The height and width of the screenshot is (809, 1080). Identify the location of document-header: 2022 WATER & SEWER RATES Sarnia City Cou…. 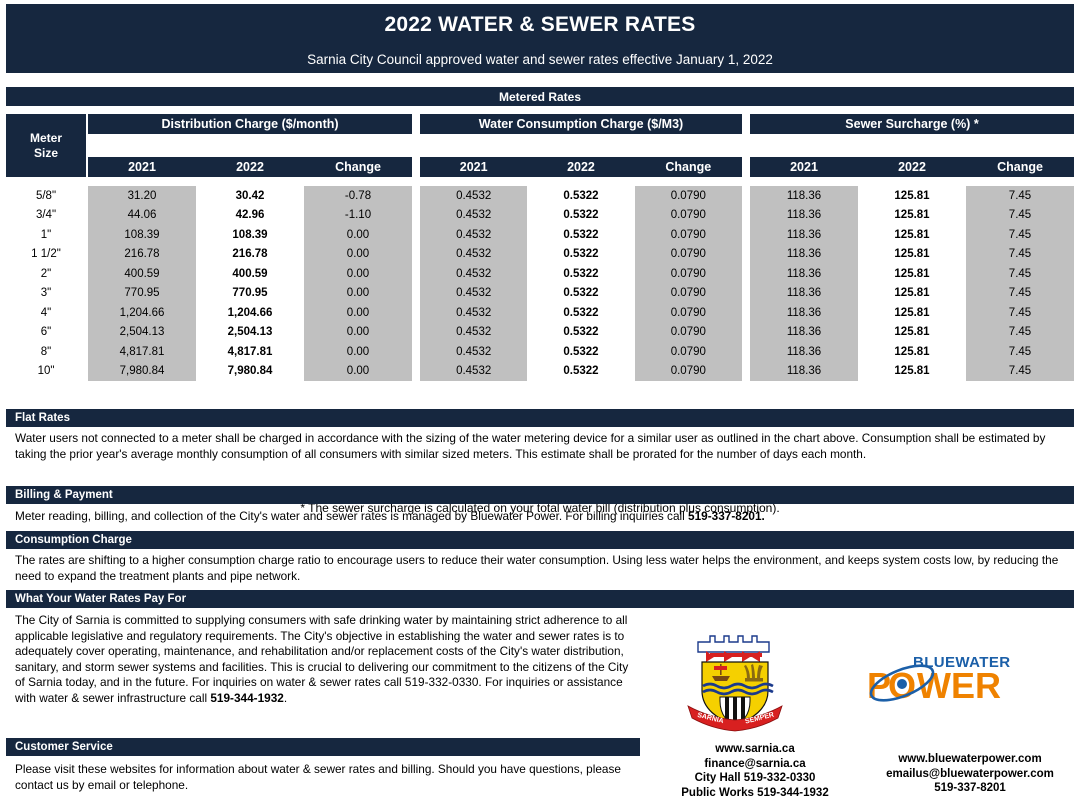
(540, 38).